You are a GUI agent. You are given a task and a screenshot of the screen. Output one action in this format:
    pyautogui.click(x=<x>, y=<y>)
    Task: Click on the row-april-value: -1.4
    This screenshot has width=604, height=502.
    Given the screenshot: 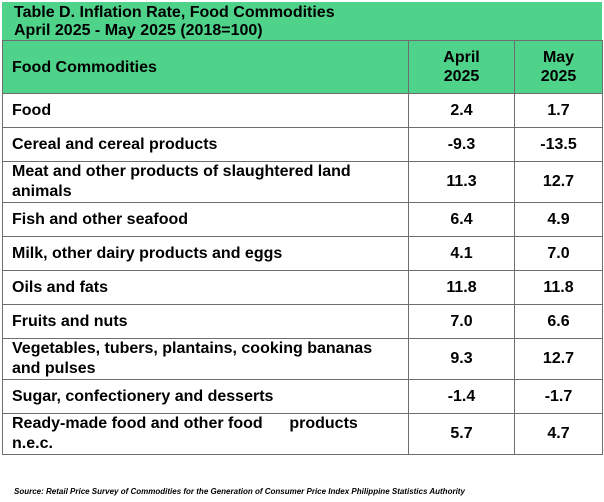 What is the action you would take?
    pyautogui.click(x=461, y=396)
    